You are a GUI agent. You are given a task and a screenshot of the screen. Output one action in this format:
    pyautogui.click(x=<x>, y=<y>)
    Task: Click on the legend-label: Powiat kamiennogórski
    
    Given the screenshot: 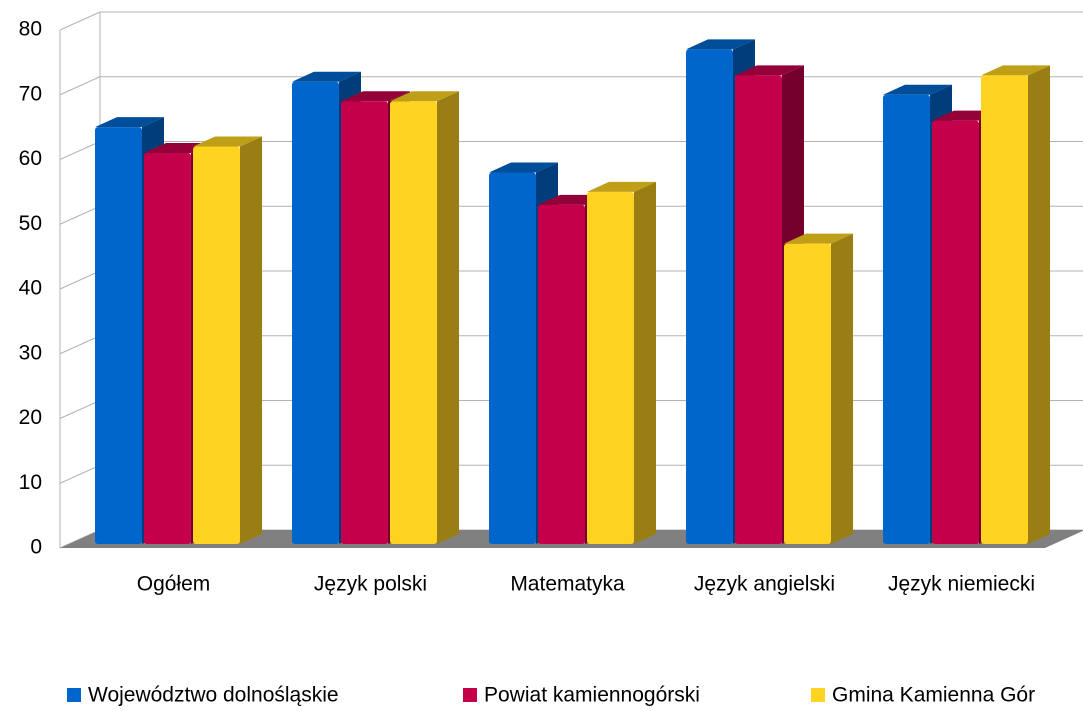 What is the action you would take?
    pyautogui.click(x=592, y=695)
    